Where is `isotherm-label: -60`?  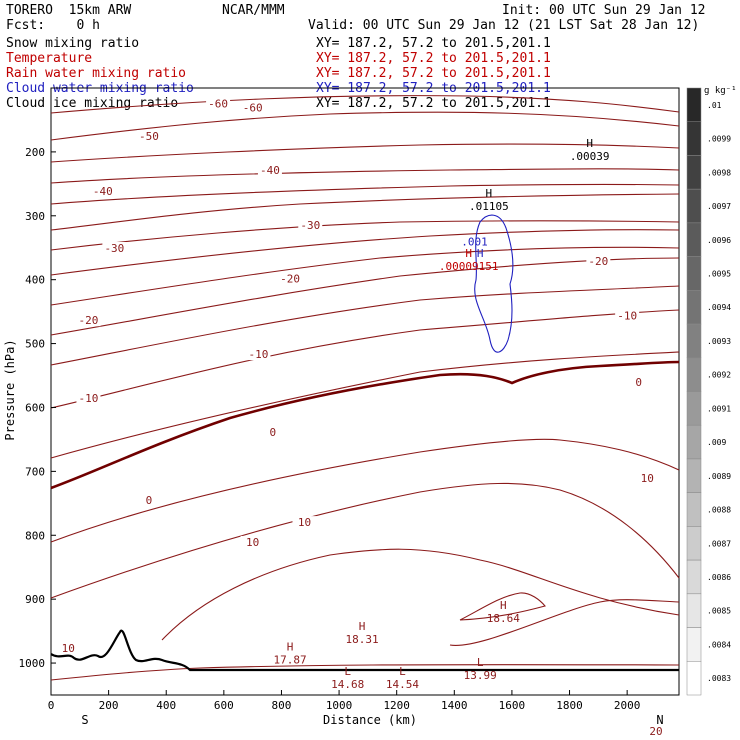 isotherm-label: -60 is located at coordinates (253, 107).